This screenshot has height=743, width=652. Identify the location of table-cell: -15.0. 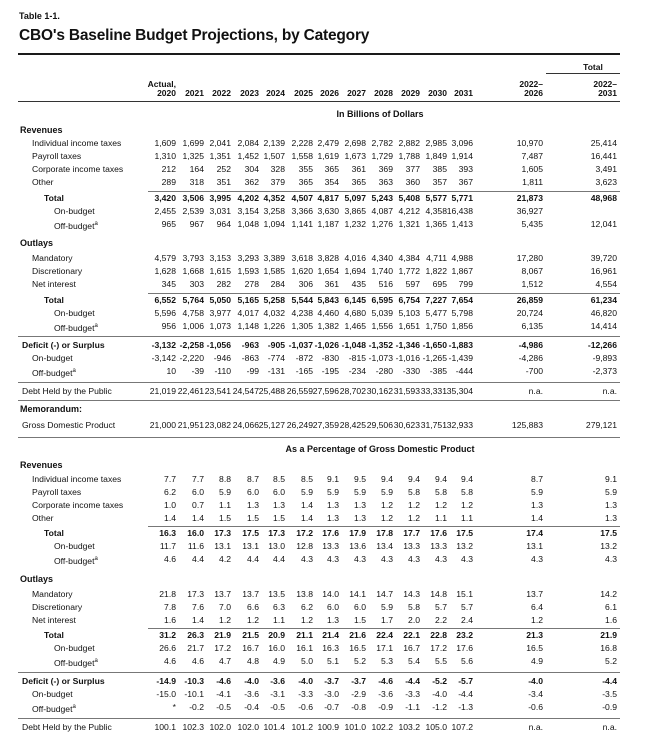
(166, 694).